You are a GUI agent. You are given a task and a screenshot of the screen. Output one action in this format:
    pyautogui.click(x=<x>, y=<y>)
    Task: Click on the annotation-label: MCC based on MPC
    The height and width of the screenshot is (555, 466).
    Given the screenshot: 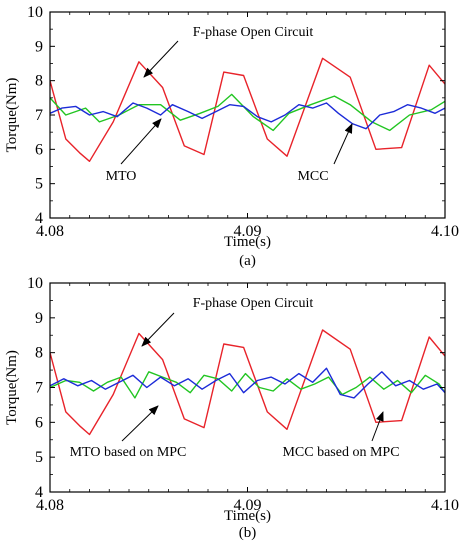 What is the action you would take?
    pyautogui.click(x=340, y=452)
    